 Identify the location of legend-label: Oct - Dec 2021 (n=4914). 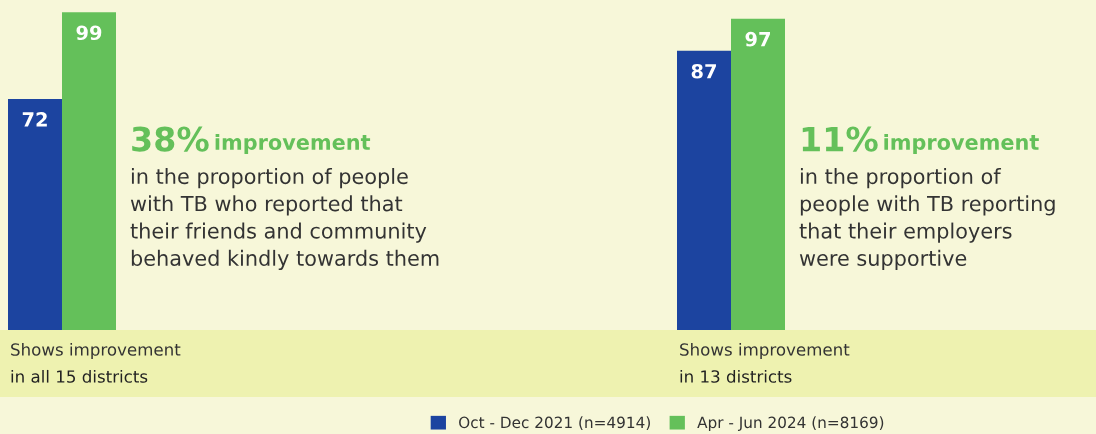
(554, 423).